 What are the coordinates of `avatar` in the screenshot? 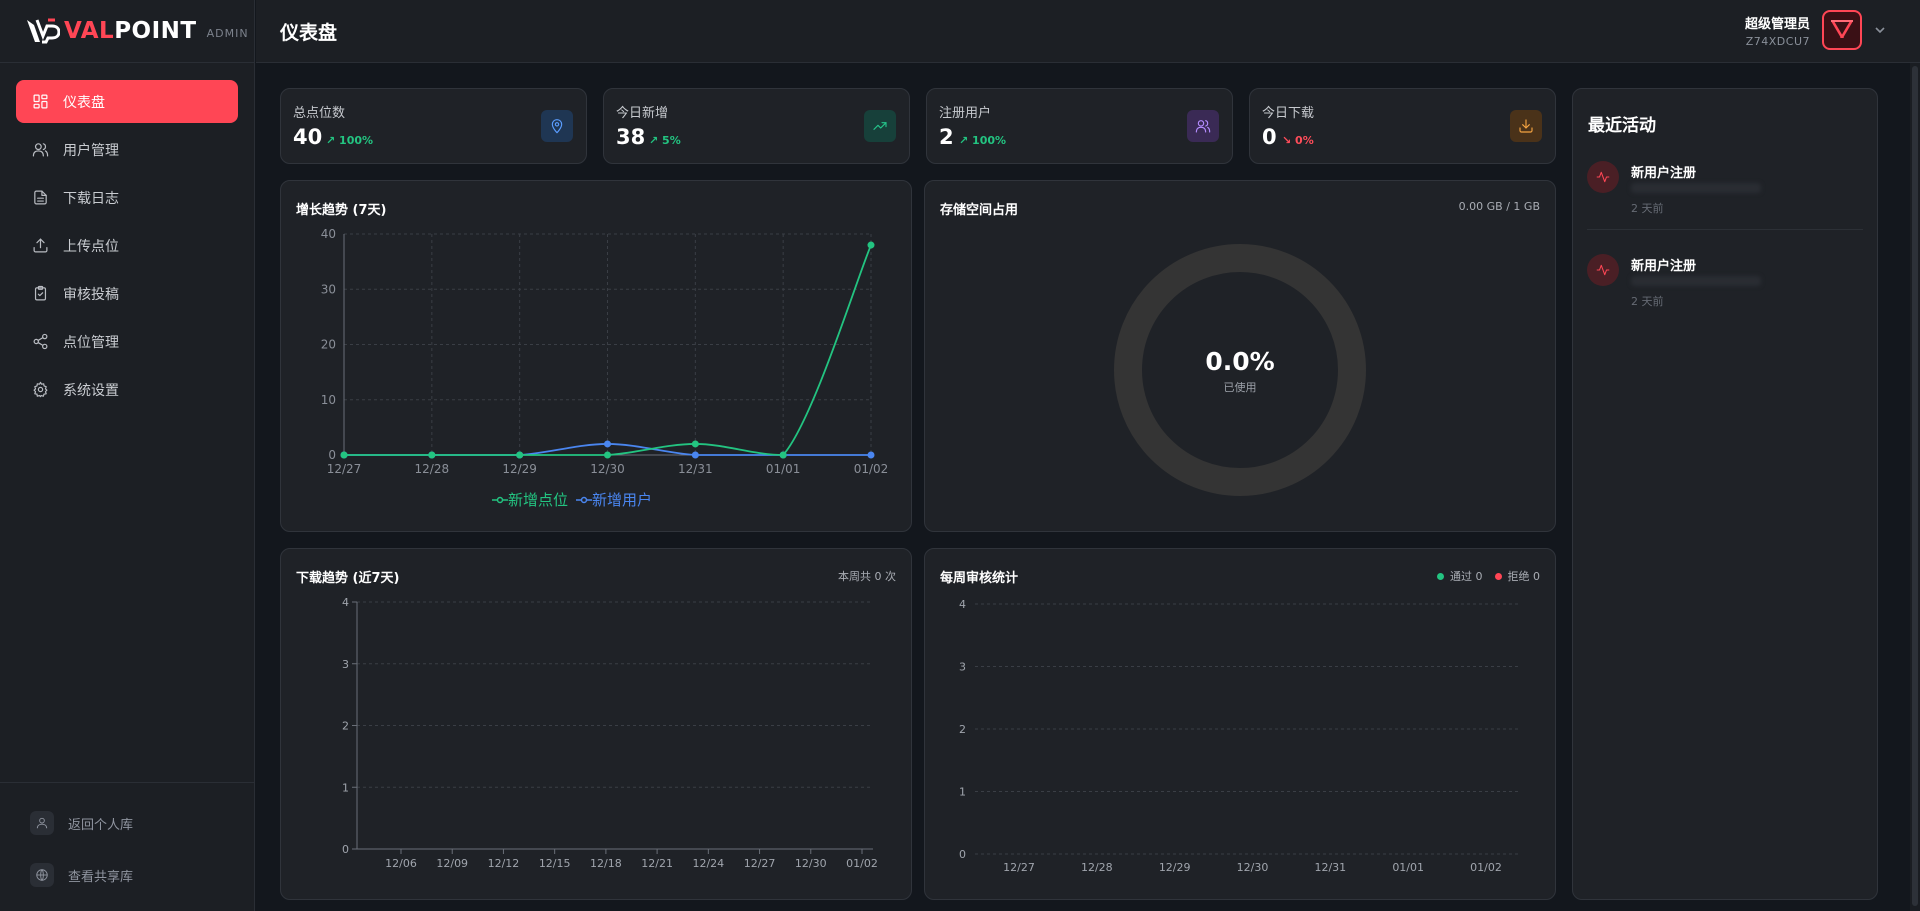 It's located at (1842, 30).